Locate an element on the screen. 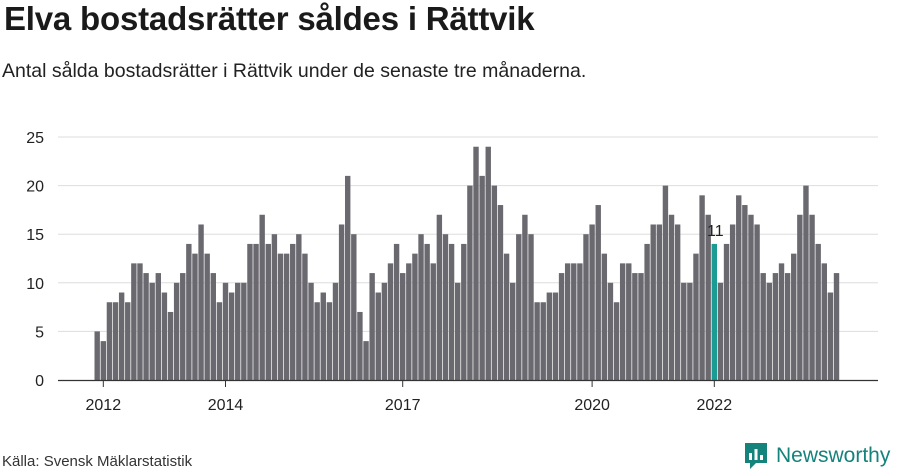  x-tick-label: 2022 is located at coordinates (715, 405).